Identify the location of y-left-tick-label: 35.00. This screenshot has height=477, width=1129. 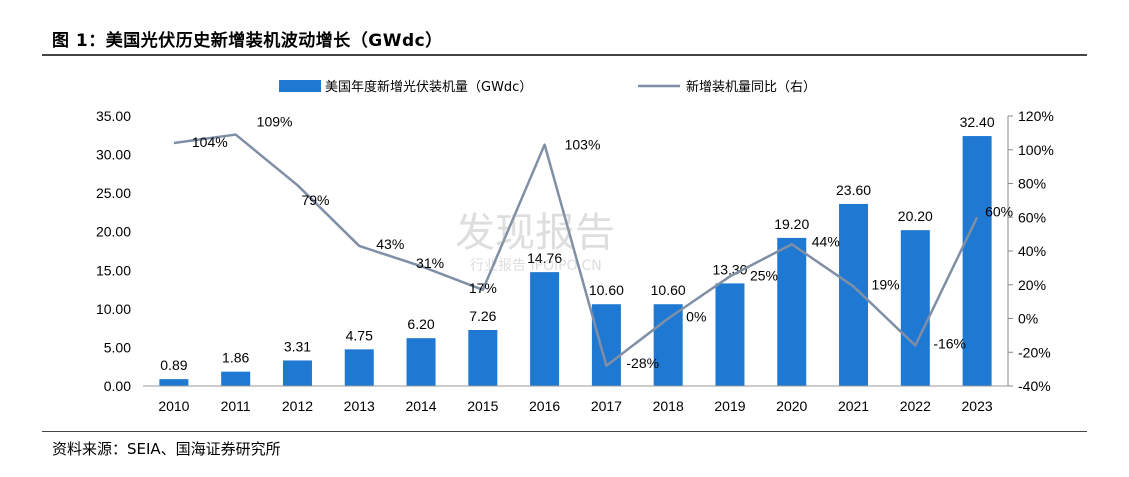
(113, 116).